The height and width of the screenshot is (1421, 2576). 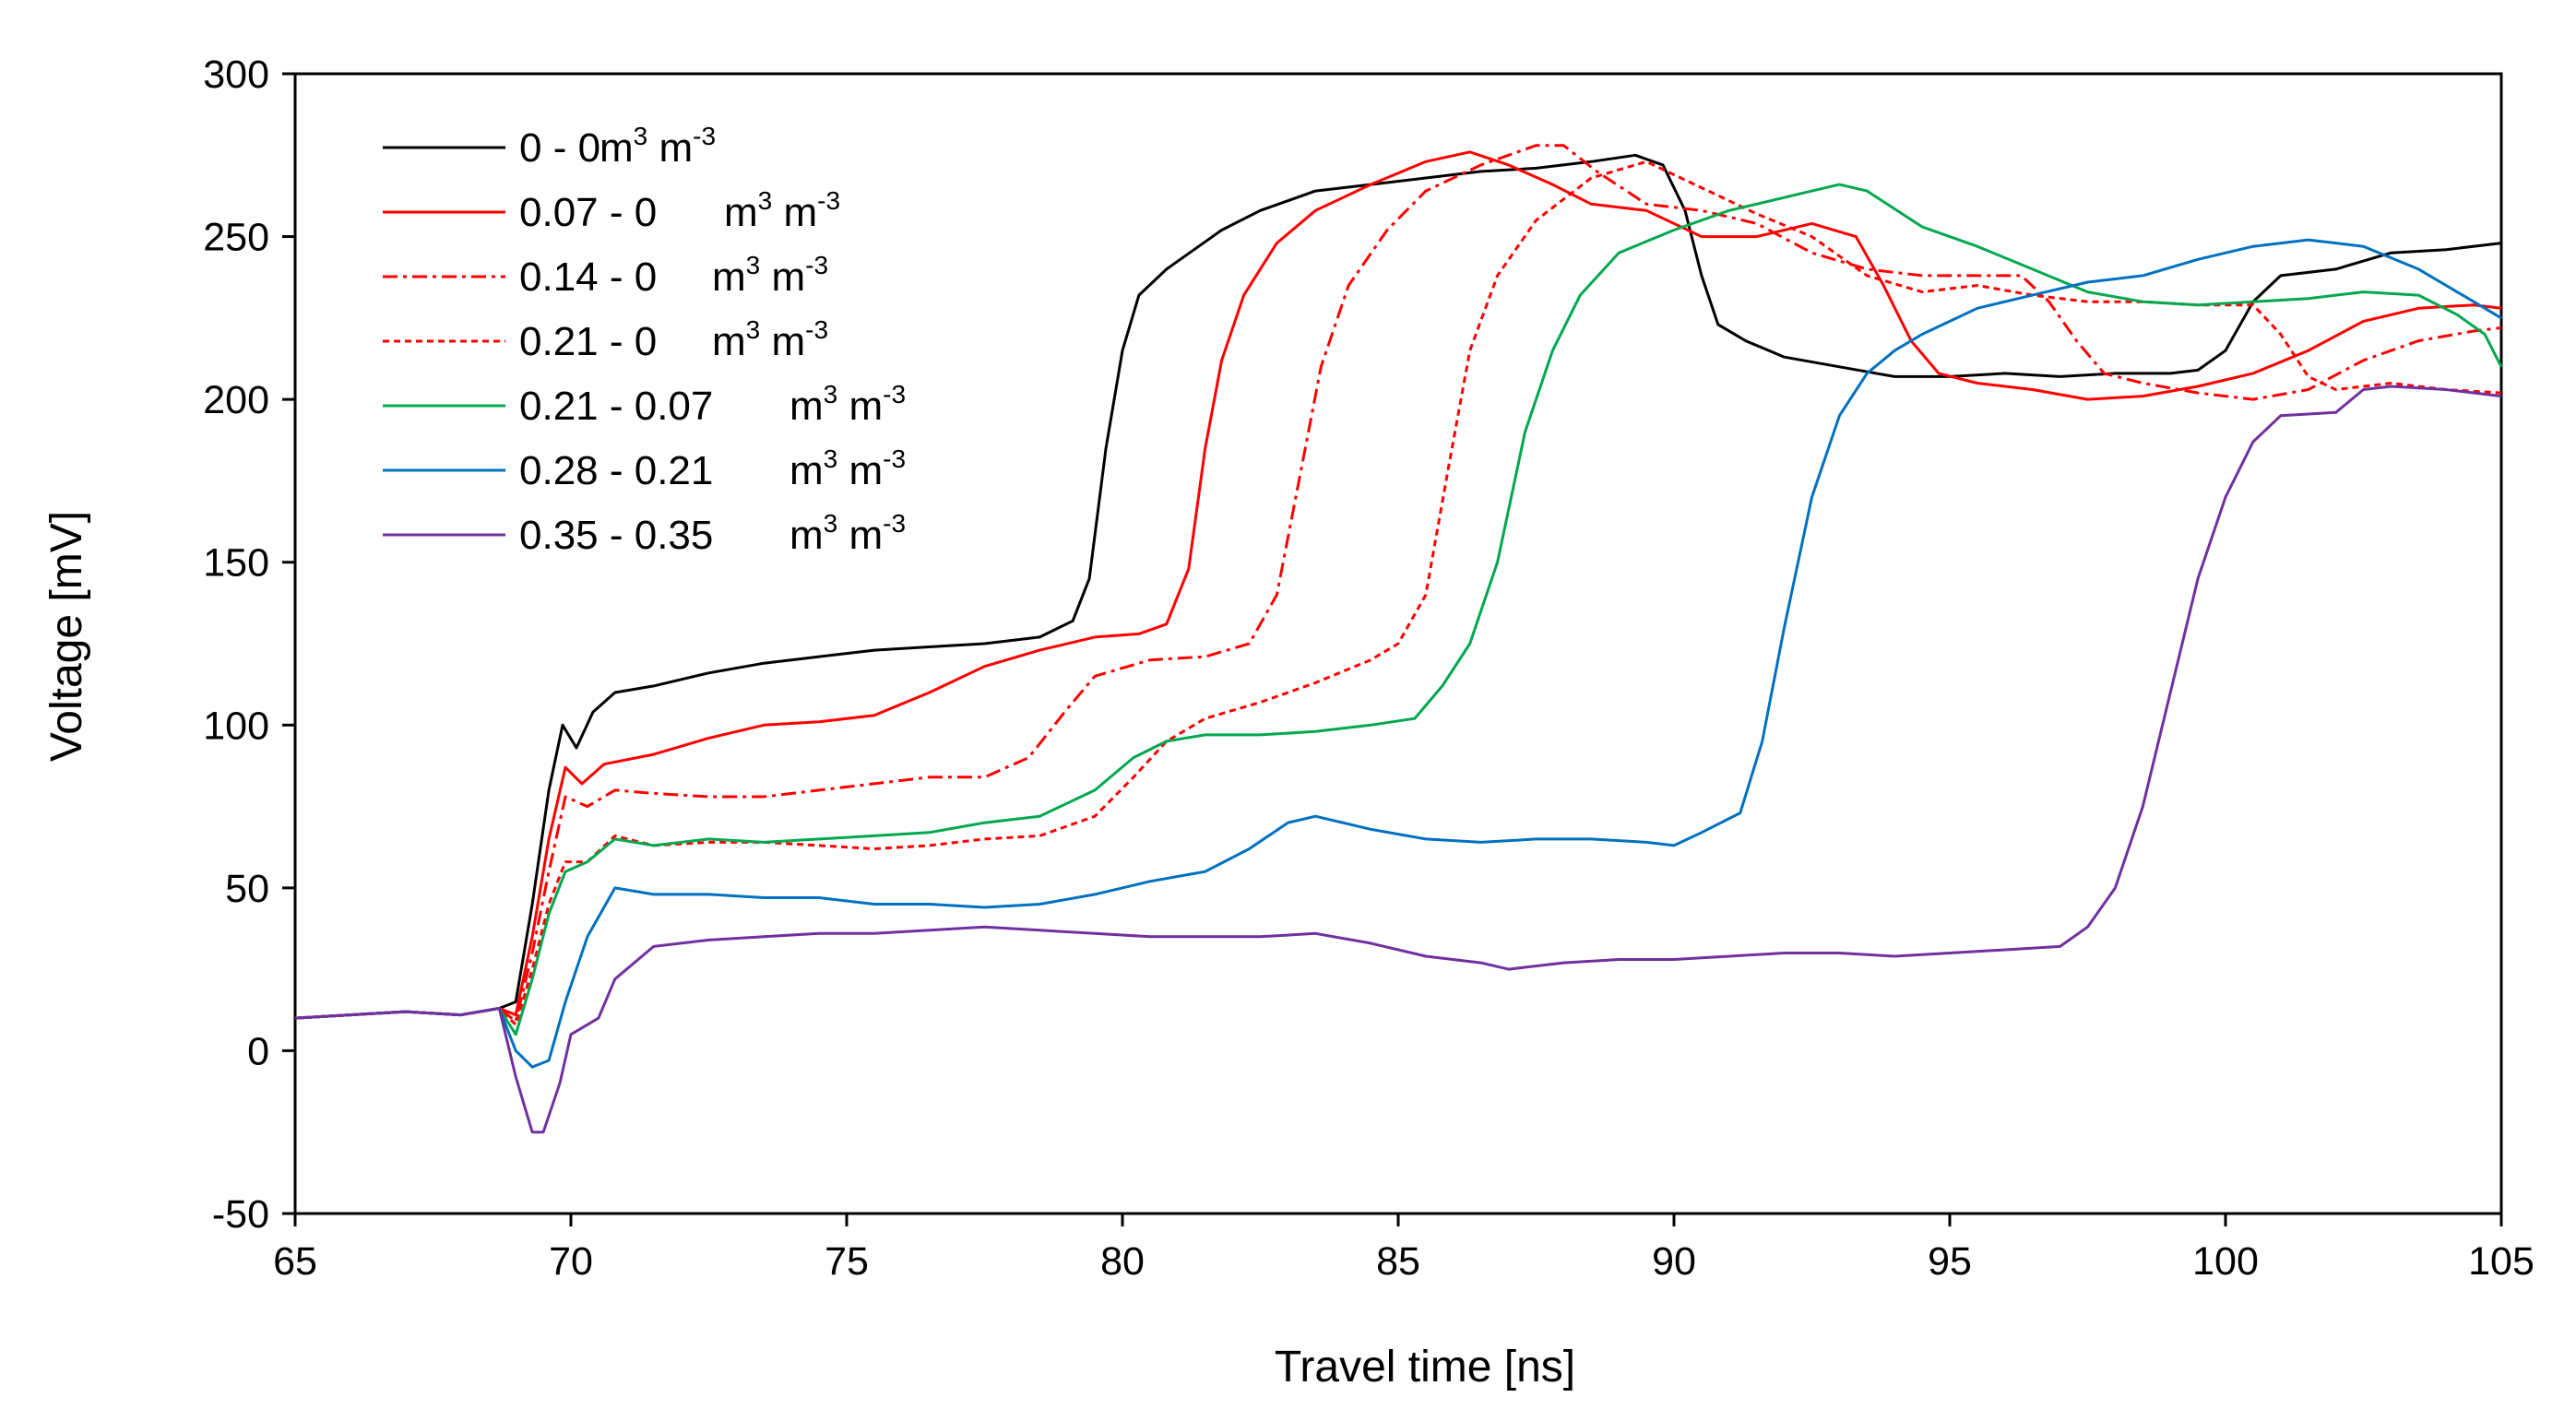 I want to click on x-tick-label: 80, so click(x=1122, y=1262).